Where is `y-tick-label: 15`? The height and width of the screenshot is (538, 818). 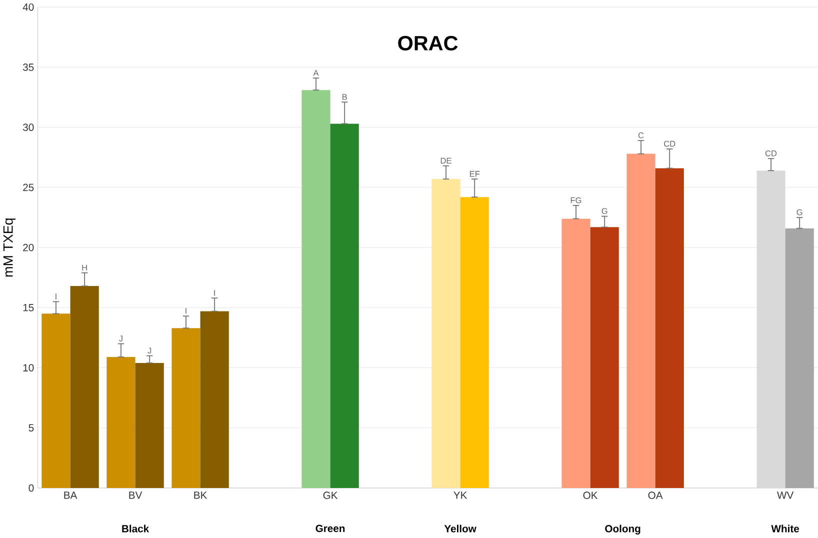 y-tick-label: 15 is located at coordinates (28, 308).